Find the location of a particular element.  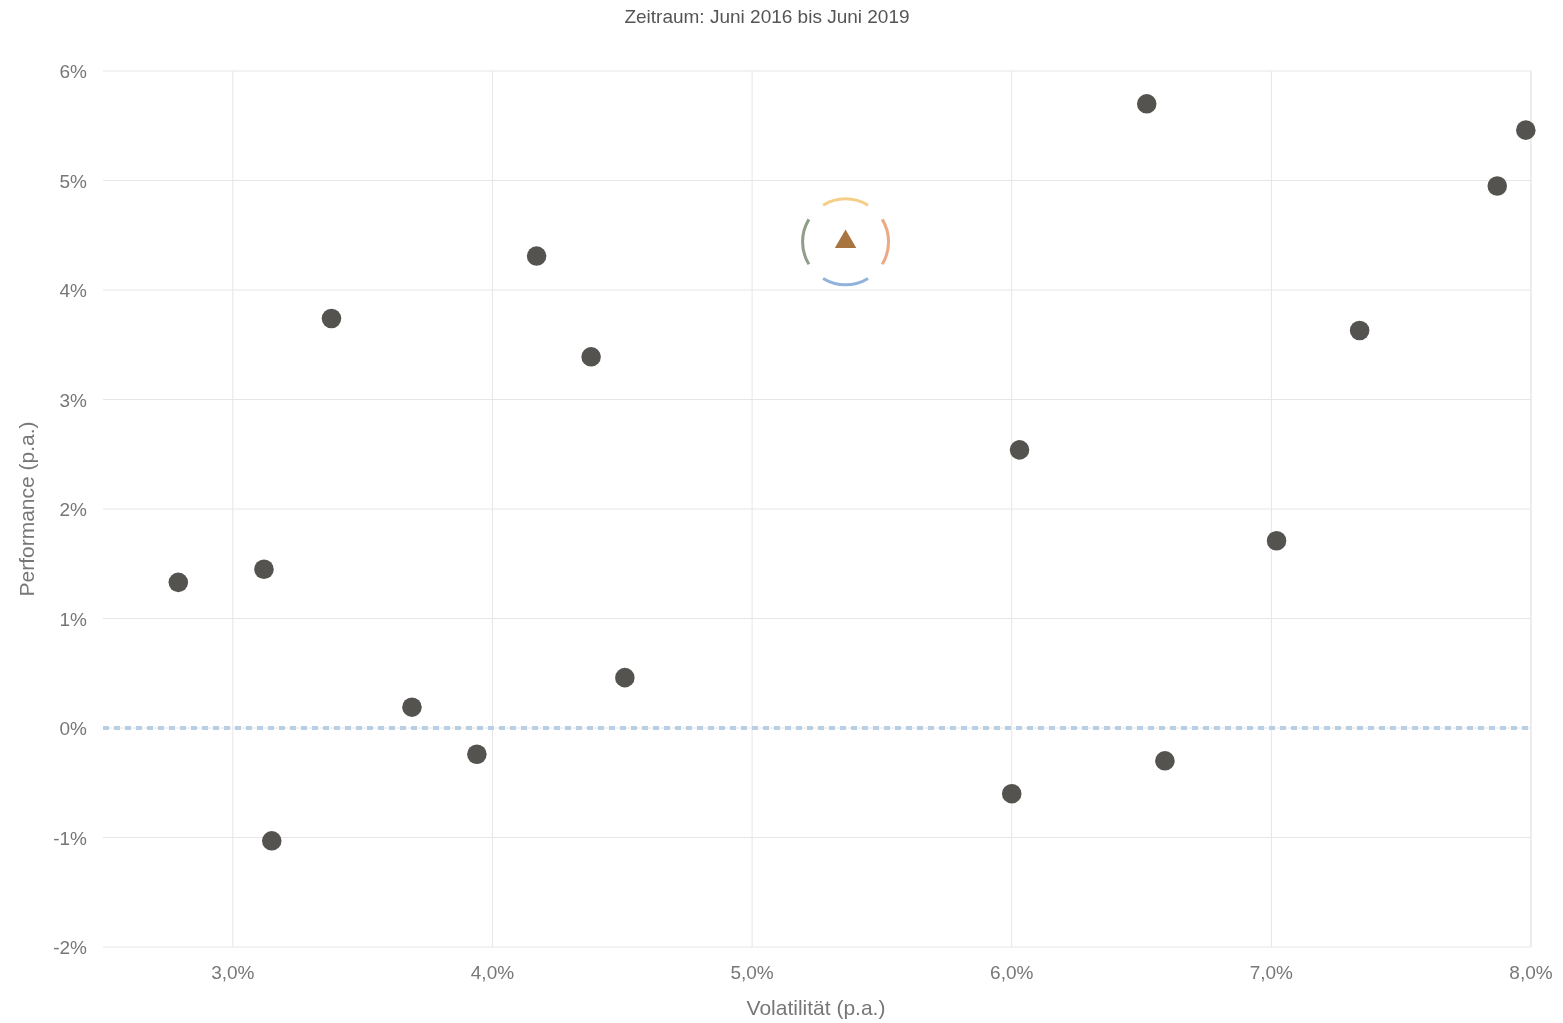

x-tick-label: 7,0% is located at coordinates (1271, 972).